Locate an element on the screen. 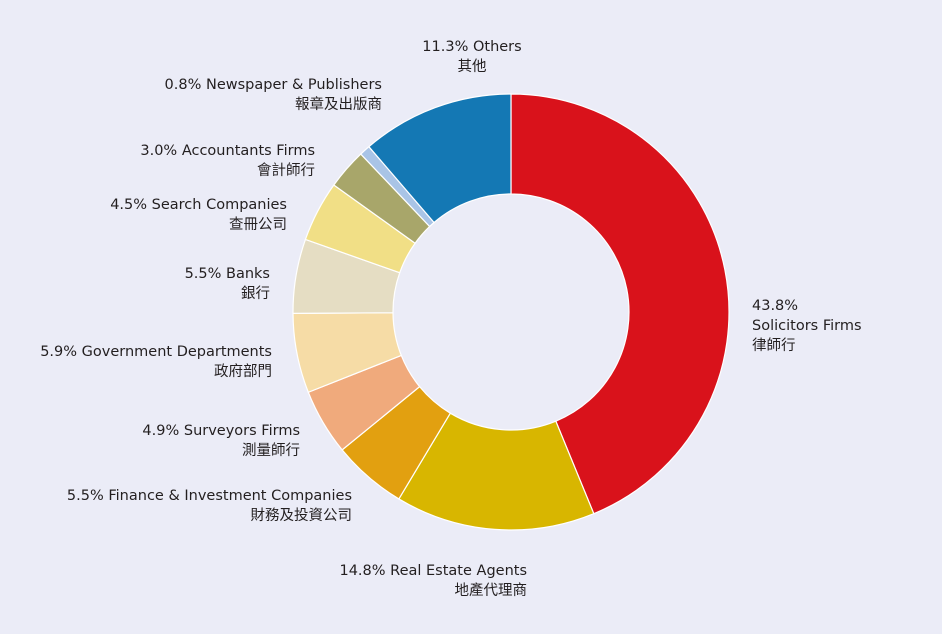 The image size is (942, 634). label-solicitors-firms-pct: 43.8% is located at coordinates (775, 306).